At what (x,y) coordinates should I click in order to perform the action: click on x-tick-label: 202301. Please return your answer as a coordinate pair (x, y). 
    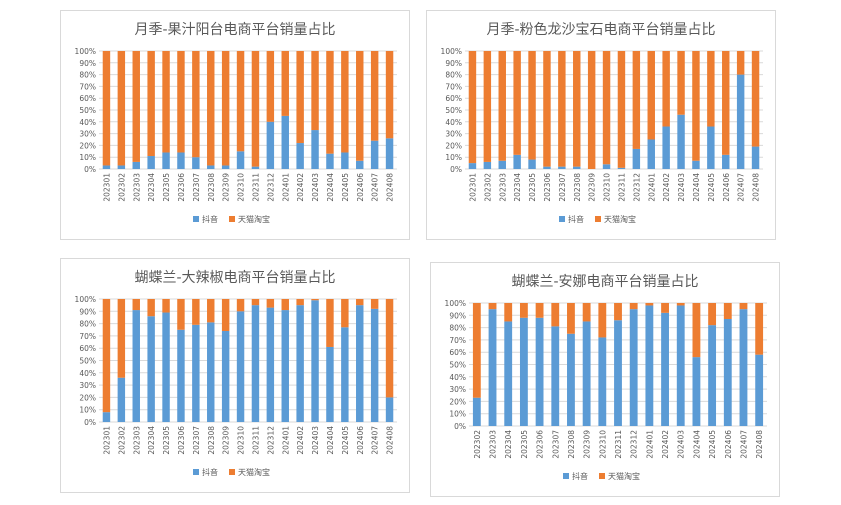
    Looking at the image, I should click on (106, 440).